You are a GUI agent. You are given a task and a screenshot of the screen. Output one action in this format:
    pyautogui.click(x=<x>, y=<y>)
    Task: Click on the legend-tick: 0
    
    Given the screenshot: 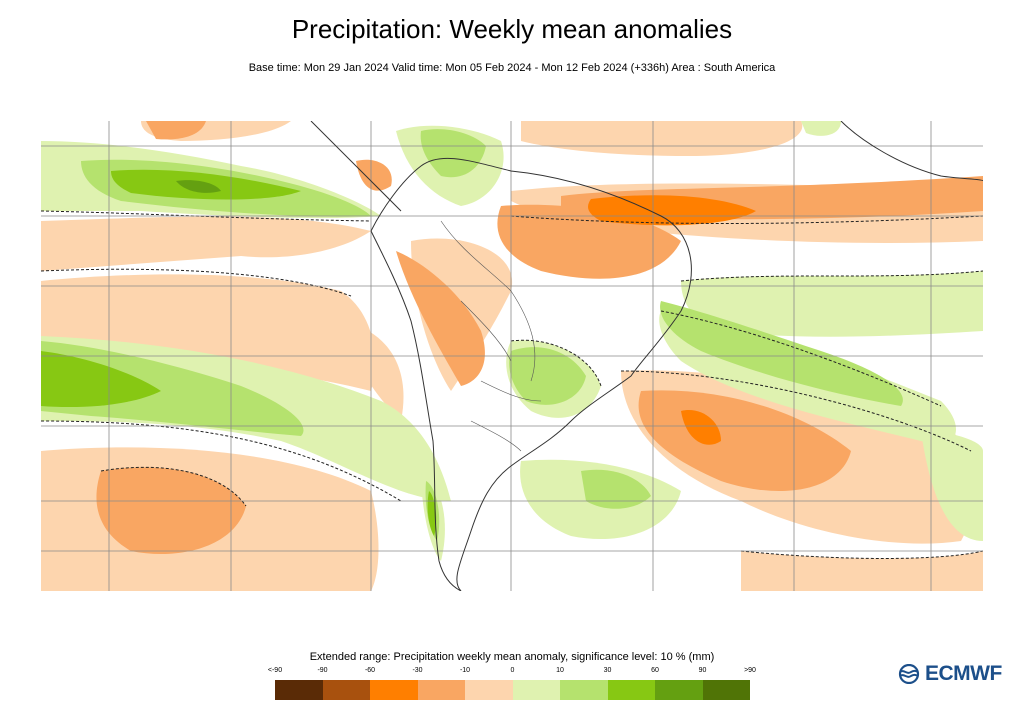 What is the action you would take?
    pyautogui.click(x=512, y=670)
    